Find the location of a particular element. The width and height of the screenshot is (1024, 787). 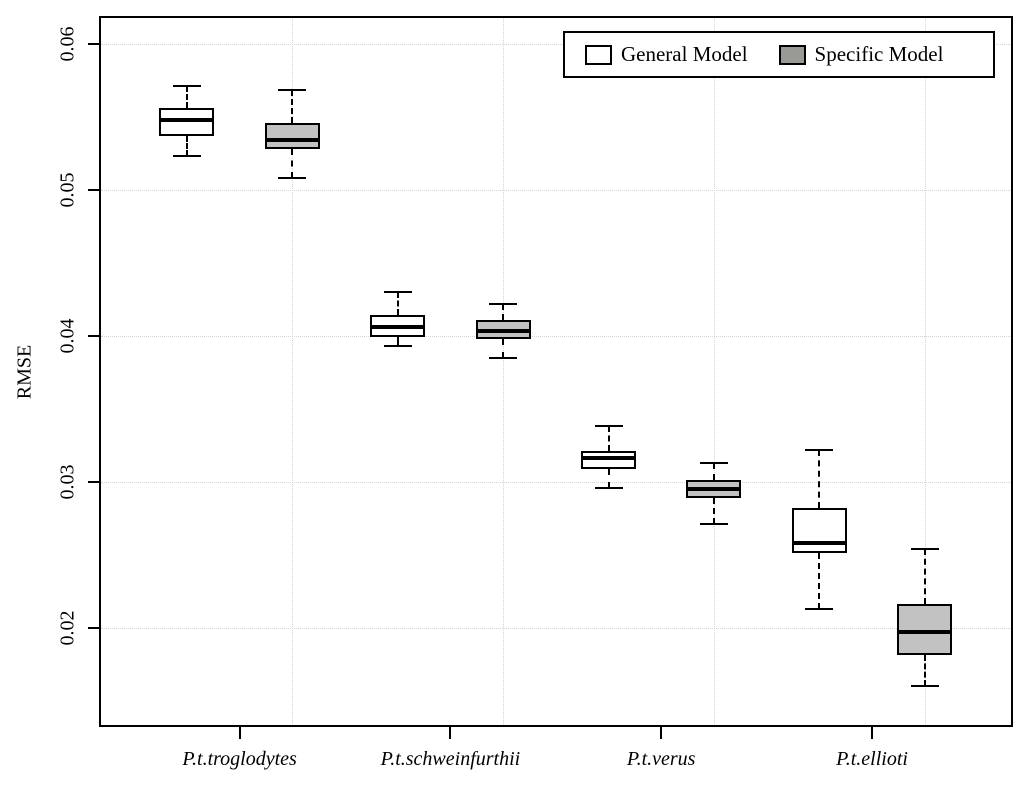

median-specific-P.t.troglodytes is located at coordinates (292, 140).